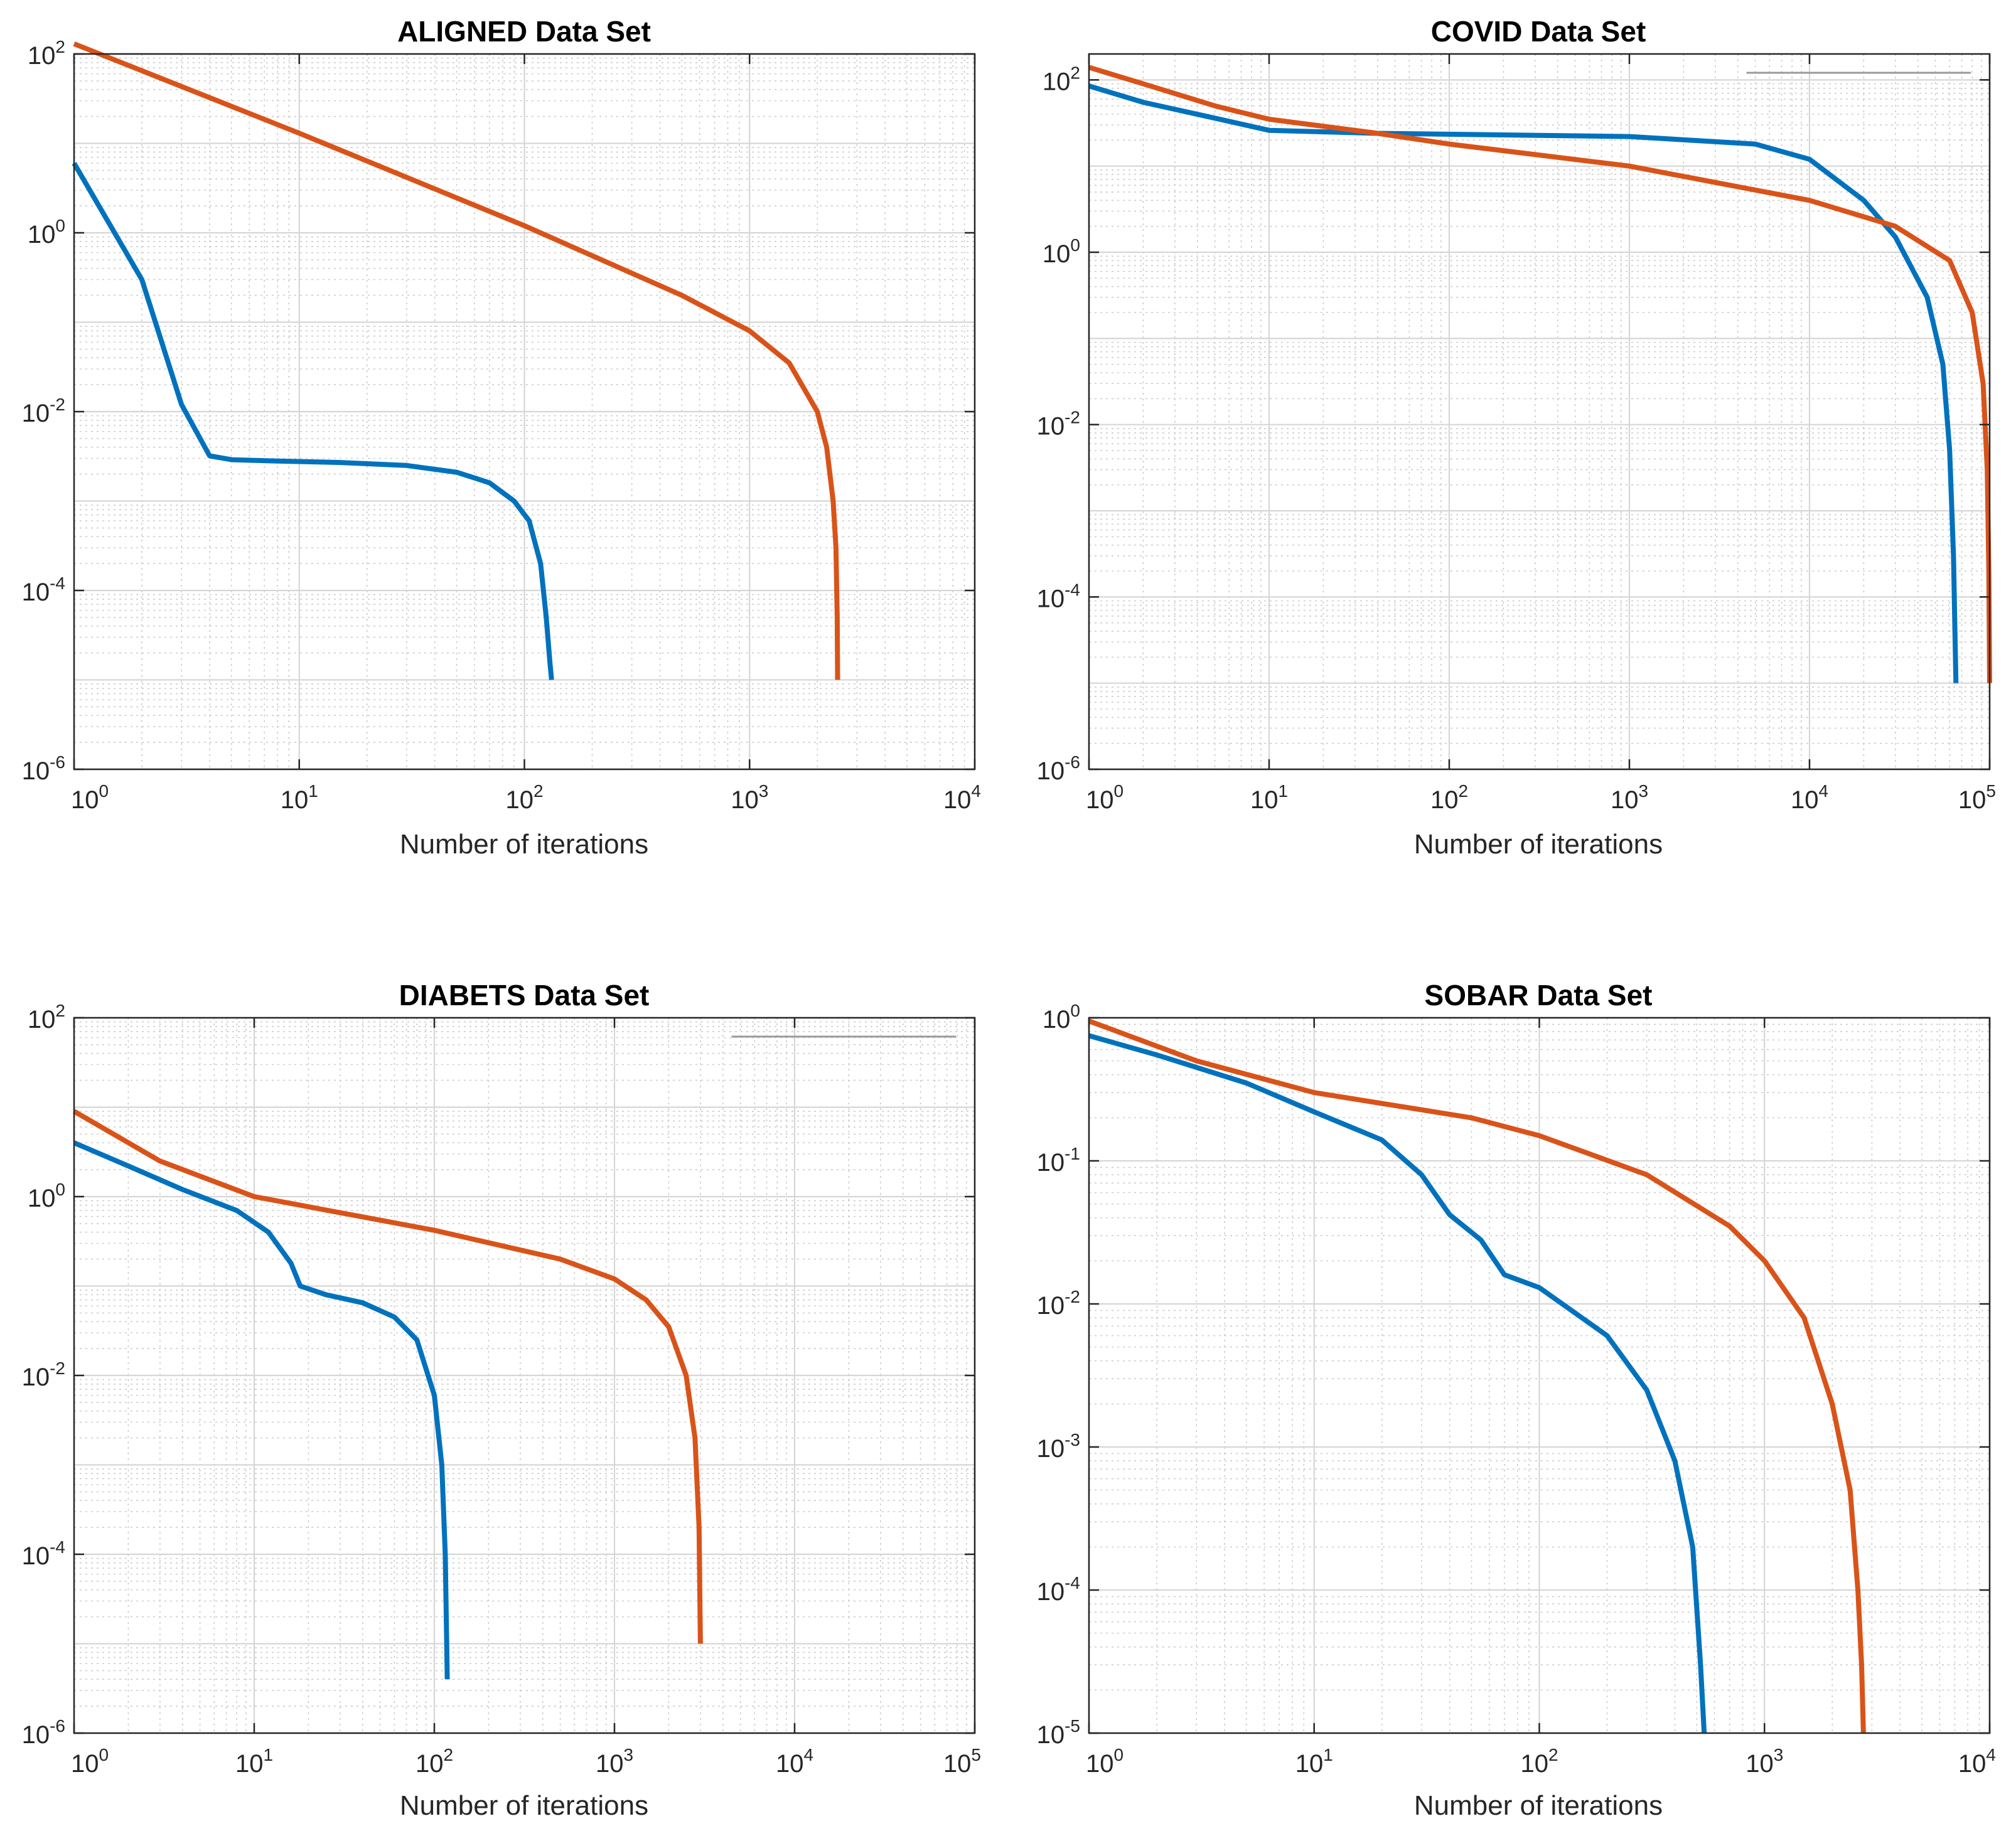 The height and width of the screenshot is (1831, 2016). What do you see at coordinates (1058, 1160) in the screenshot?
I see `y-tick-label: 10⁻¹` at bounding box center [1058, 1160].